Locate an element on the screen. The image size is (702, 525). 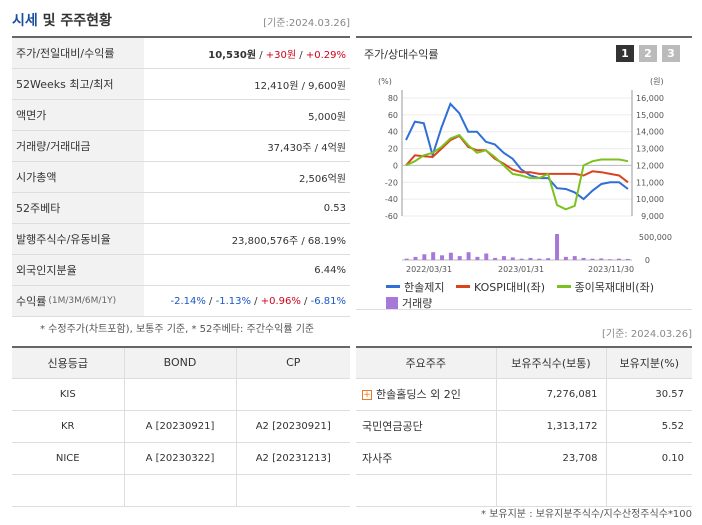
credit-header: BOND is located at coordinates (180, 363).